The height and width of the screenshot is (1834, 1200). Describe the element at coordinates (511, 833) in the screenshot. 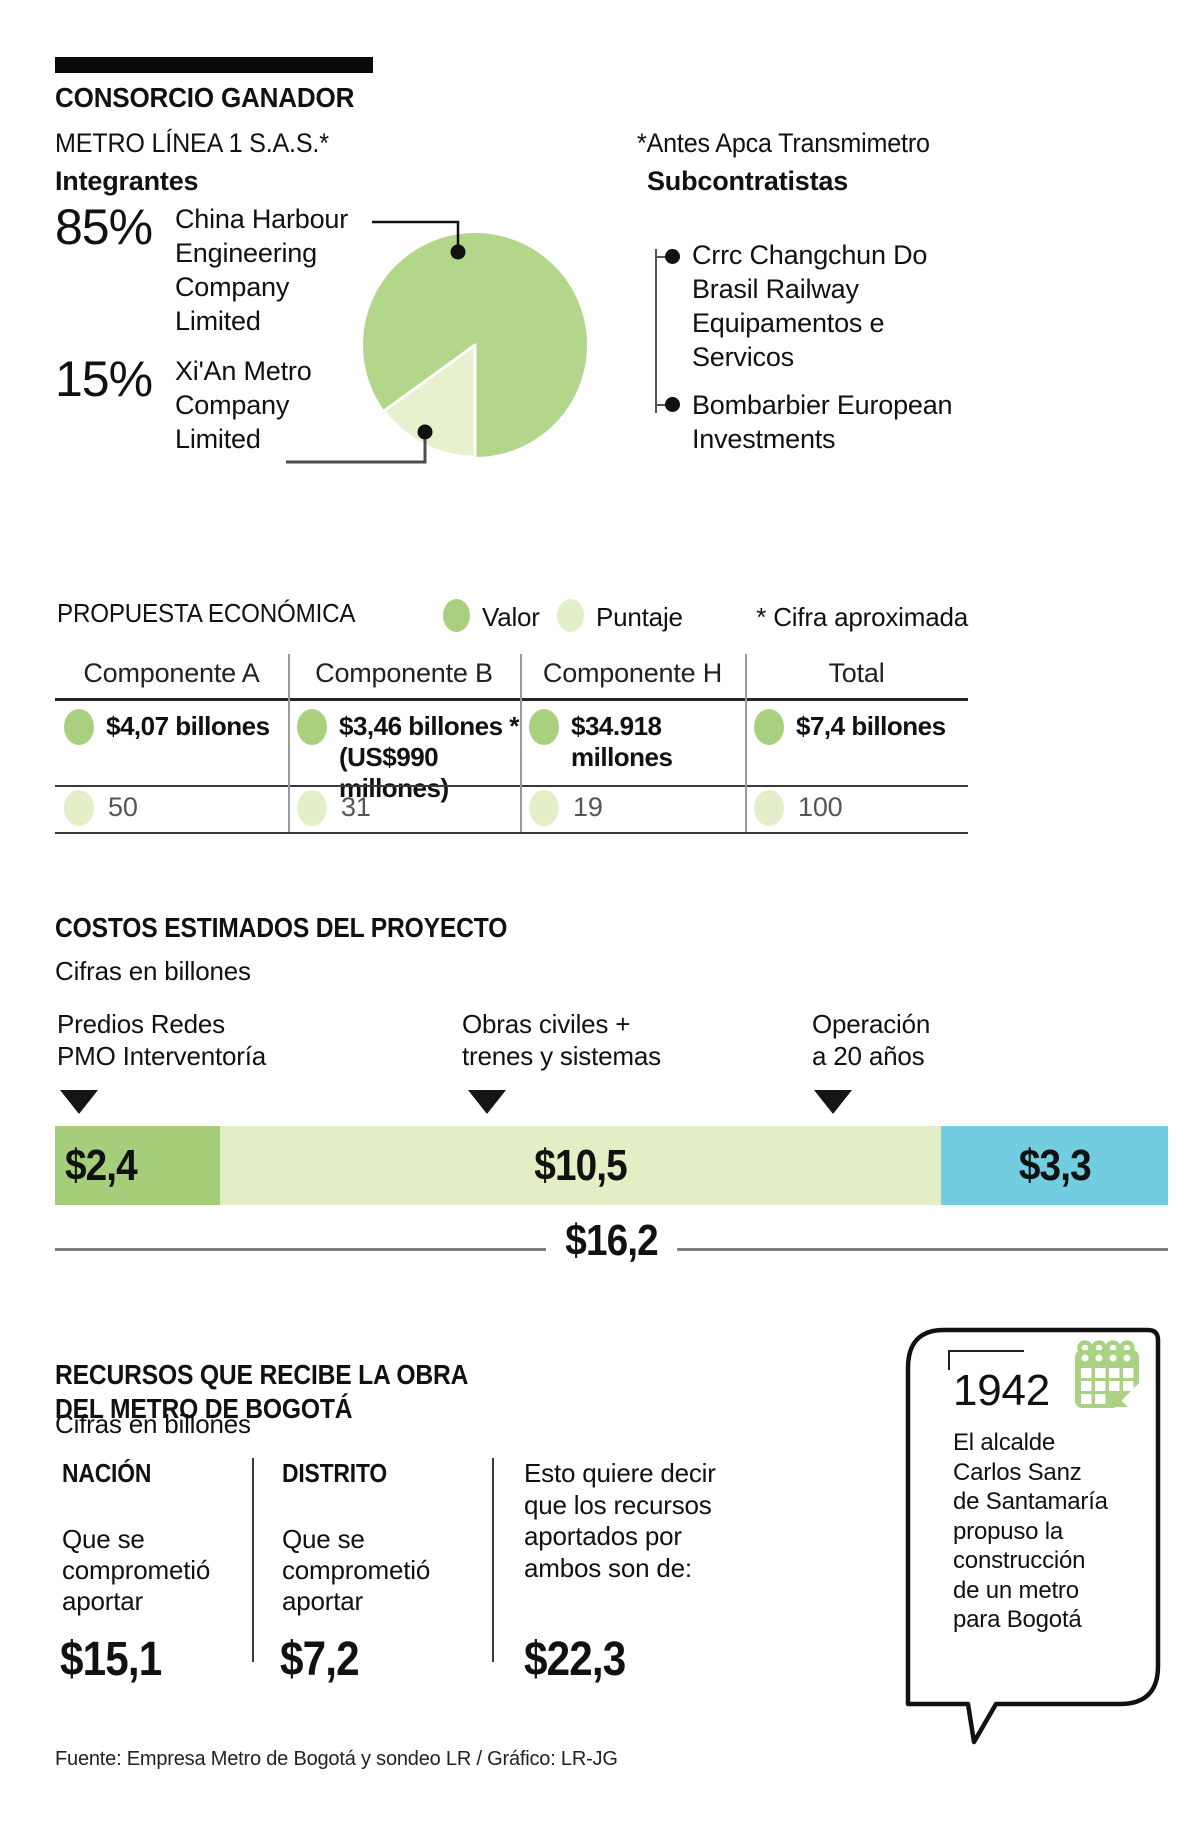

I see `table-rule-bottom` at that location.